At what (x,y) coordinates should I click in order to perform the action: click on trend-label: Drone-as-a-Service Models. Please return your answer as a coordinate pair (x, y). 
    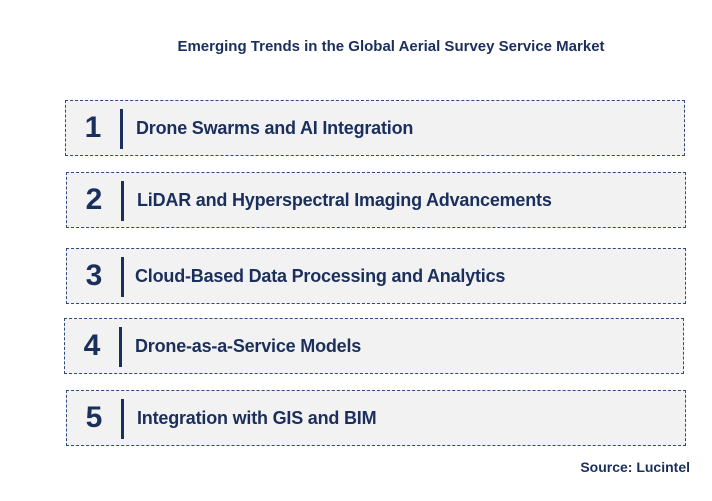
    Looking at the image, I should click on (248, 345).